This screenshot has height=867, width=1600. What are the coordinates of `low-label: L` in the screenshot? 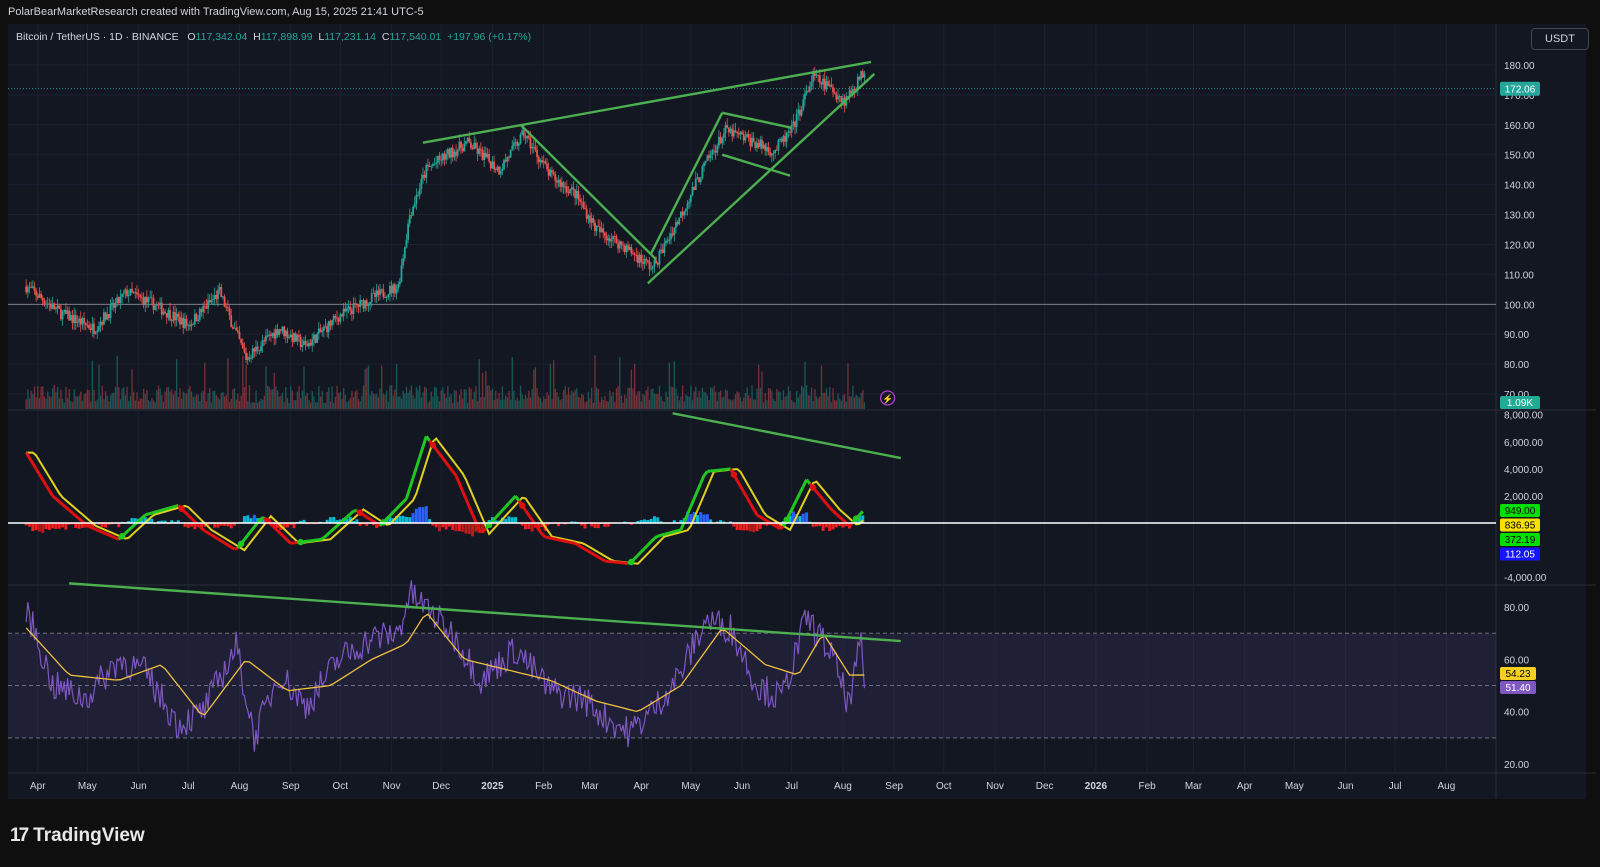 It's located at (321, 37).